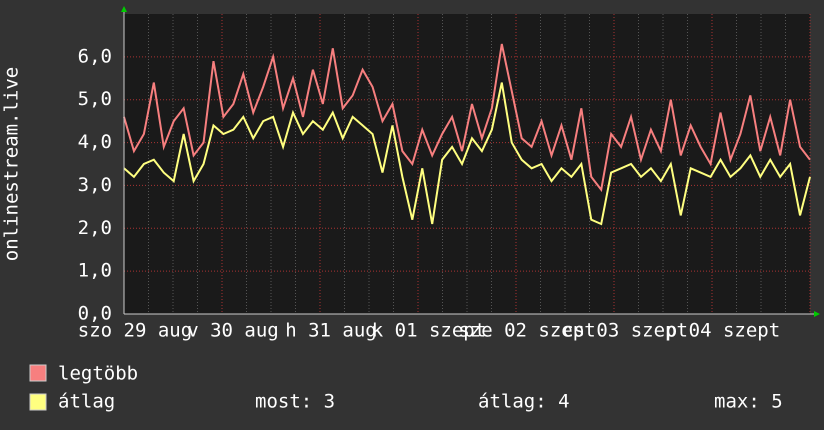  Describe the element at coordinates (95, 185) in the screenshot. I see `y-tick-label: 3,0` at that location.